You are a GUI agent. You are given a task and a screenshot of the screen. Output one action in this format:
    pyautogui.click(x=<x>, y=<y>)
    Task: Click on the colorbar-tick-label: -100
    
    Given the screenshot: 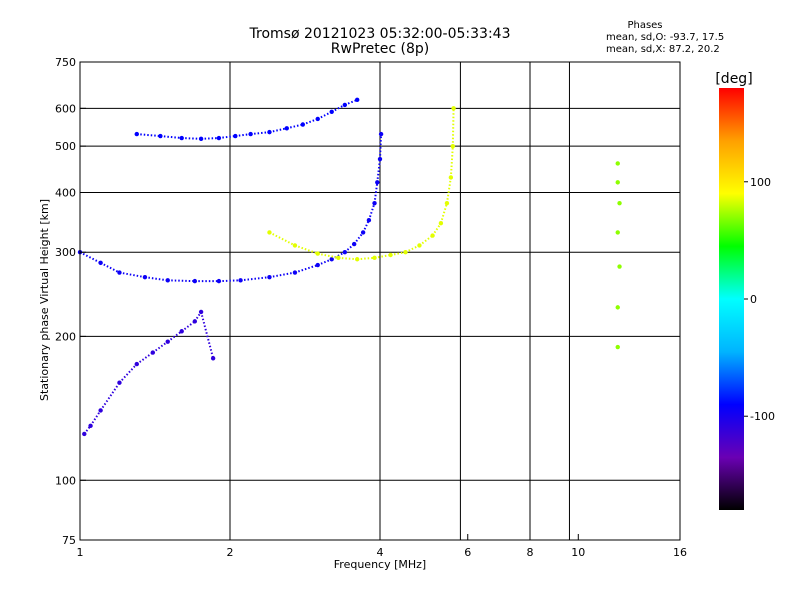 What is the action you would take?
    pyautogui.click(x=762, y=416)
    